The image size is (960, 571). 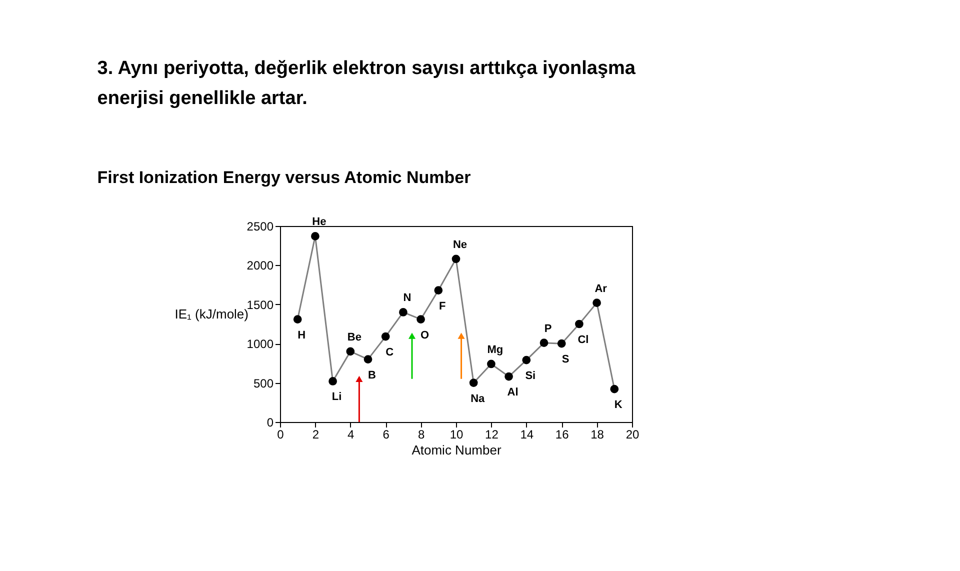 I want to click on annotation: B, so click(x=372, y=375).